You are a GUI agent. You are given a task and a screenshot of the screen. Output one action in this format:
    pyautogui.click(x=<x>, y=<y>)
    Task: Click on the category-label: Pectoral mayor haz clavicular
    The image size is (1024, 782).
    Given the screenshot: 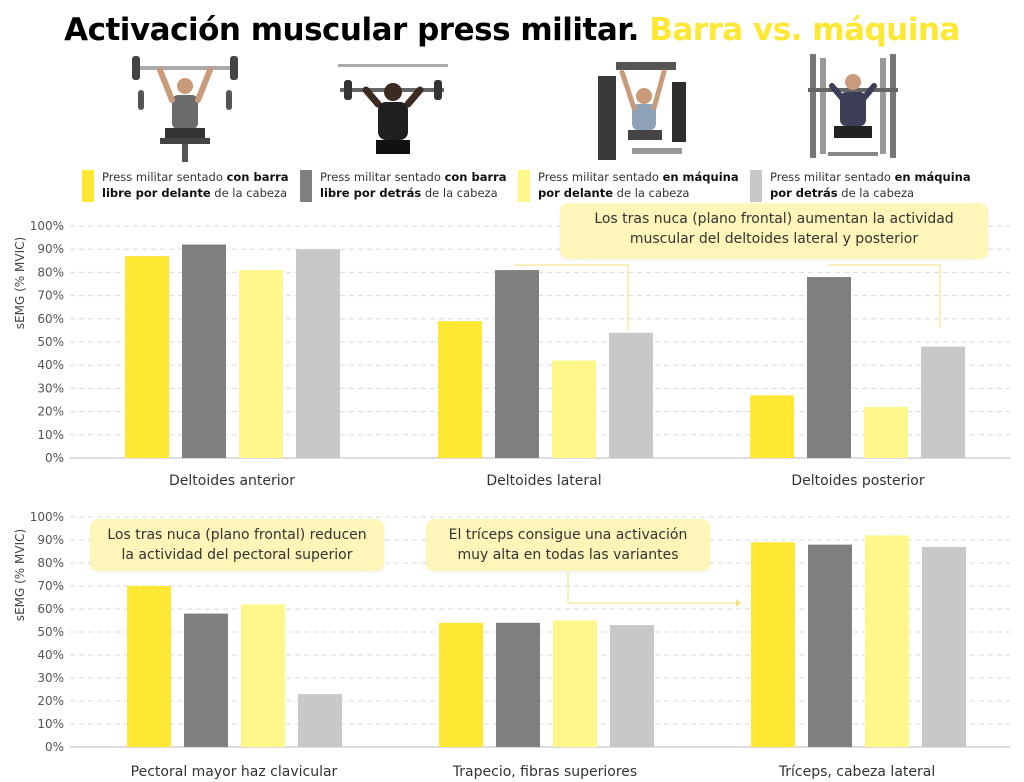 What is the action you would take?
    pyautogui.click(x=234, y=772)
    